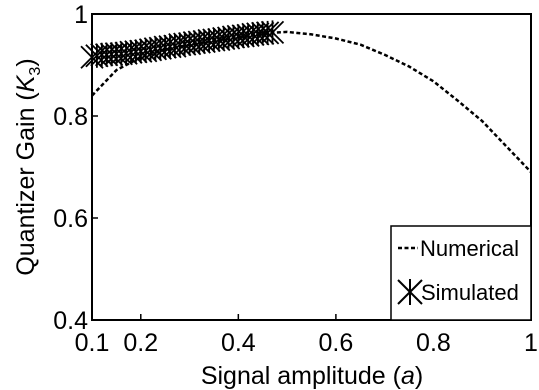 The height and width of the screenshot is (390, 539). What do you see at coordinates (410, 292) in the screenshot?
I see `legend-swatch-simulated` at bounding box center [410, 292].